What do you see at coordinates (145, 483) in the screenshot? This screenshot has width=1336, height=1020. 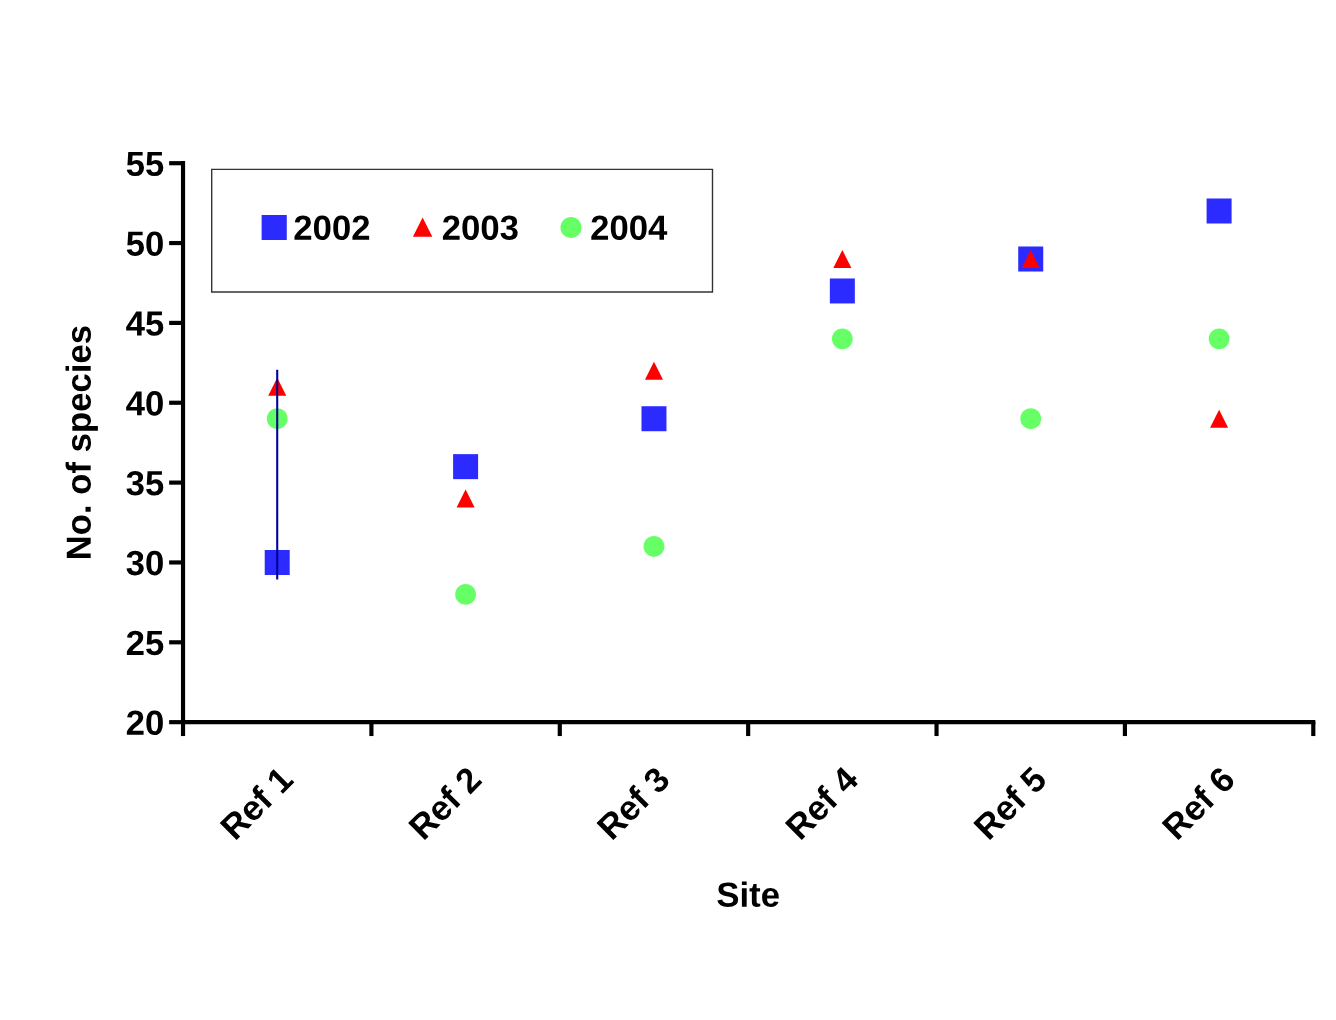 I see `y-tick-label: 35` at bounding box center [145, 483].